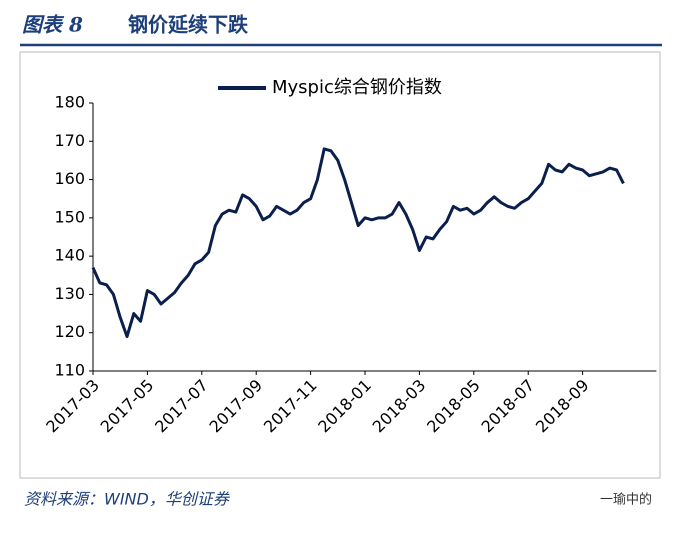  I want to click on legend-label: Myspic综合钢价指数, so click(357, 87).